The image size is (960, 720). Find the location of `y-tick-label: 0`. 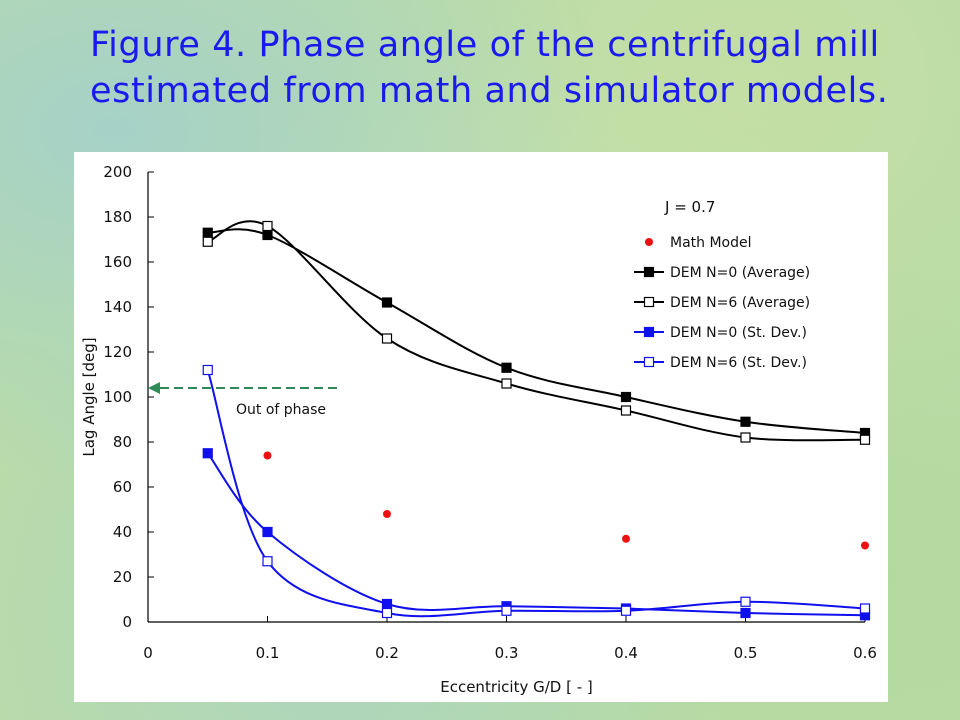

y-tick-label: 0 is located at coordinates (127, 622).